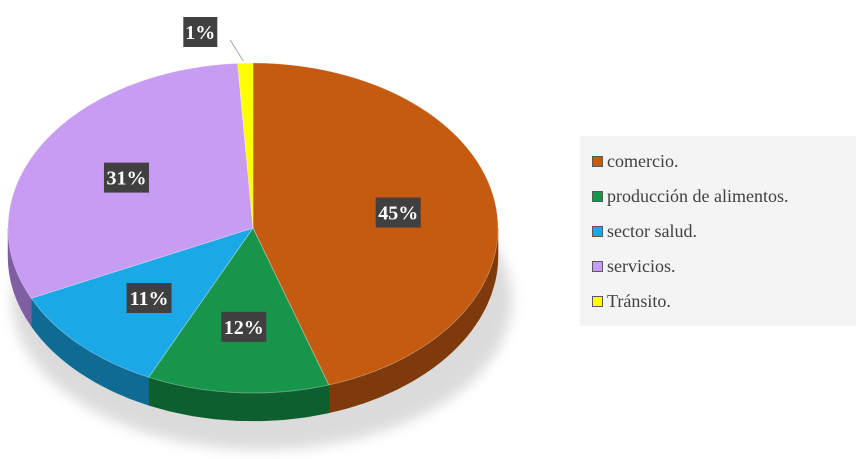 Image resolution: width=860 pixels, height=459 pixels. I want to click on data-label-servicios: 31%, so click(126, 179).